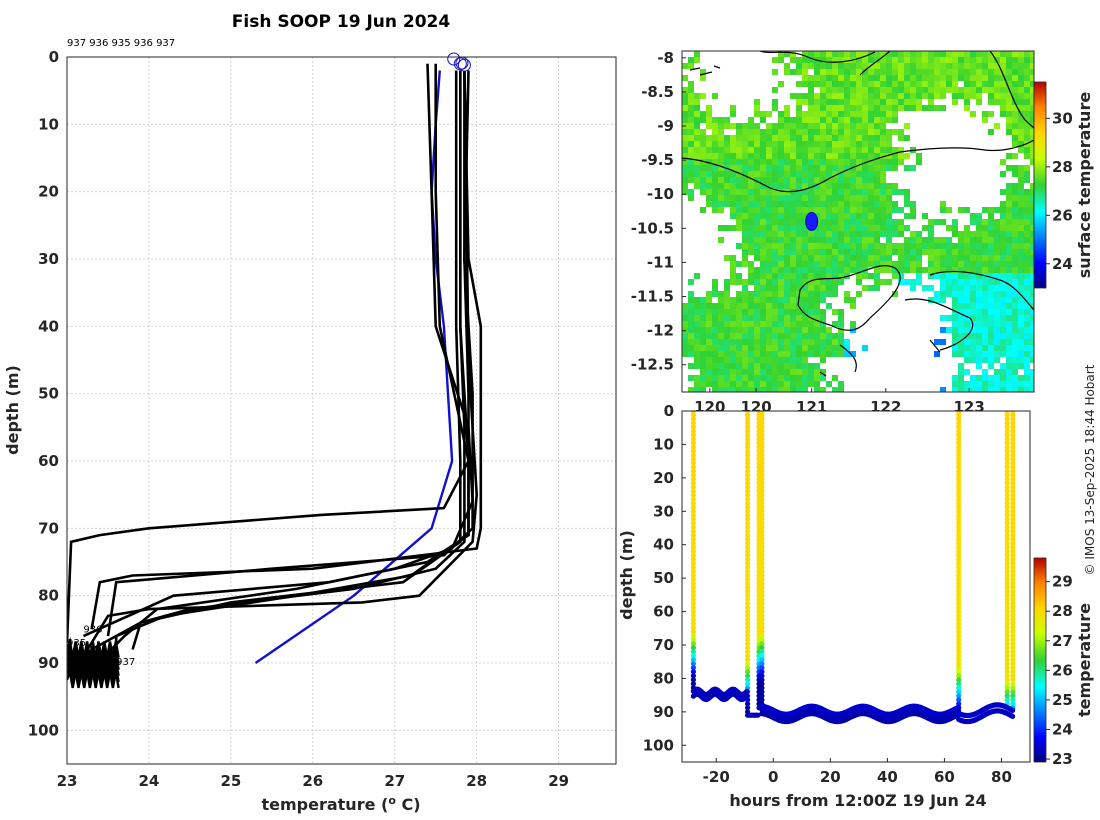 This screenshot has height=820, width=1100. I want to click on map-y-tick-label: -12.5, so click(652, 365).